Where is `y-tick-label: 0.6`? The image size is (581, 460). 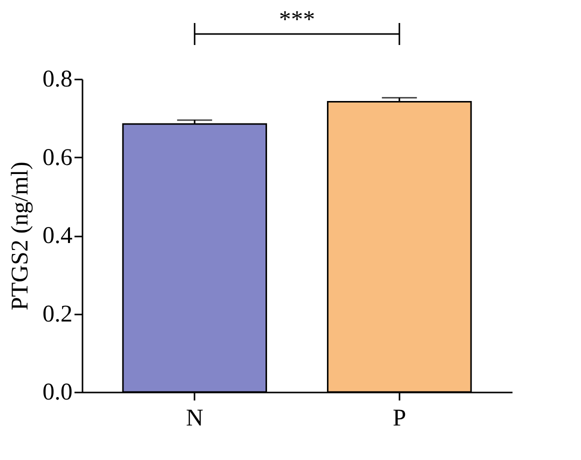 y-tick-label: 0.6 is located at coordinates (57, 157).